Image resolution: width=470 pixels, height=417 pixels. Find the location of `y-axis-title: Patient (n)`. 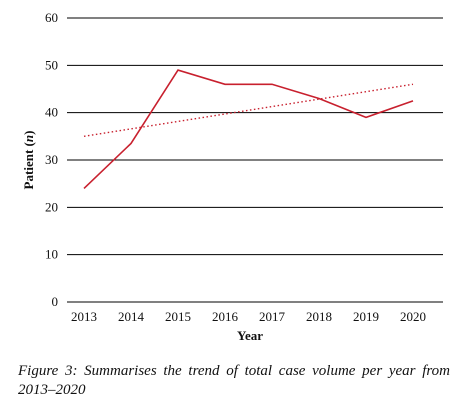

y-axis-title: Patient (n) is located at coordinates (28, 160).